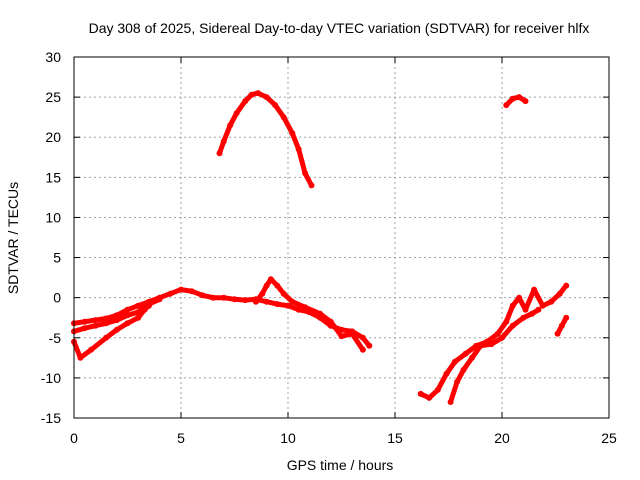  Describe the element at coordinates (395, 438) in the screenshot. I see `x-tick-label: 15` at that location.